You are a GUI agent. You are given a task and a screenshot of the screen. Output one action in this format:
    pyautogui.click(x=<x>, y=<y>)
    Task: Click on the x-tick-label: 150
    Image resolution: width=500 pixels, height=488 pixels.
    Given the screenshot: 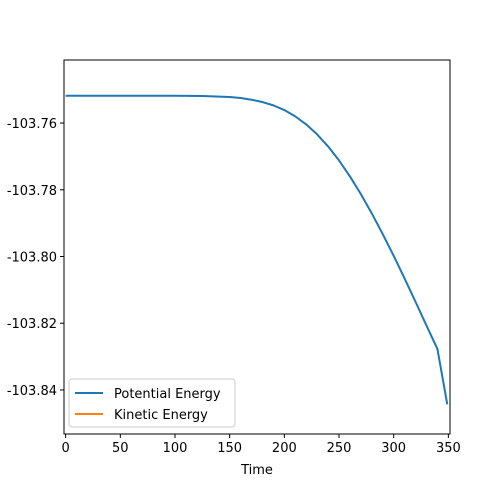 What is the action you would take?
    pyautogui.click(x=229, y=448)
    